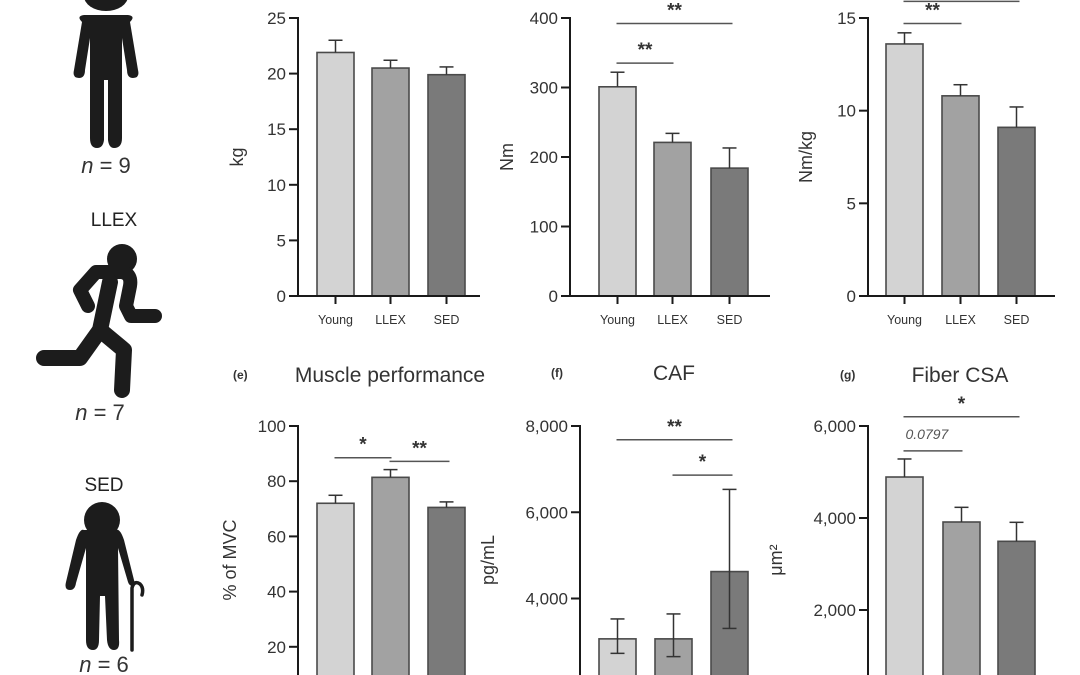  I want to click on panel-6: (g) Fiber CSA 2,000 4,000 6,000 μm² 0.0797 *, so click(901, 519).